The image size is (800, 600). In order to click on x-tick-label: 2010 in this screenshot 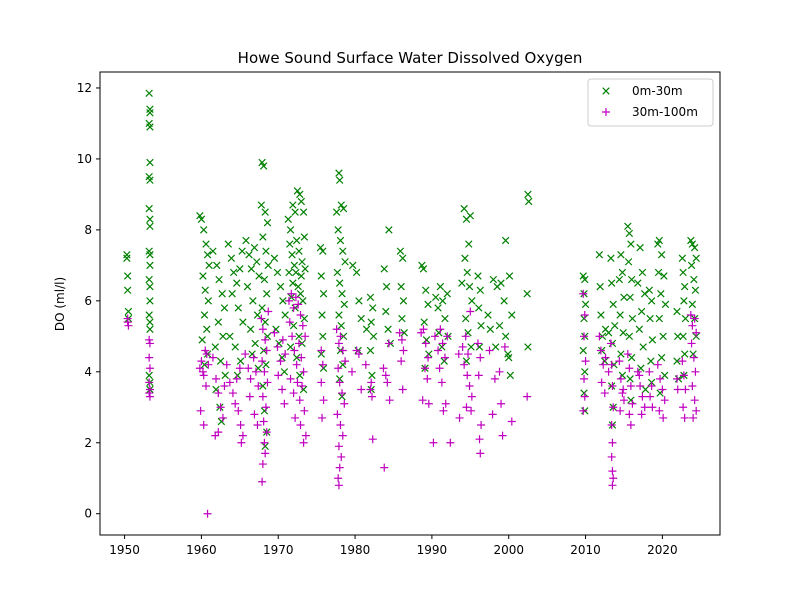, I will do `click(585, 550)`.